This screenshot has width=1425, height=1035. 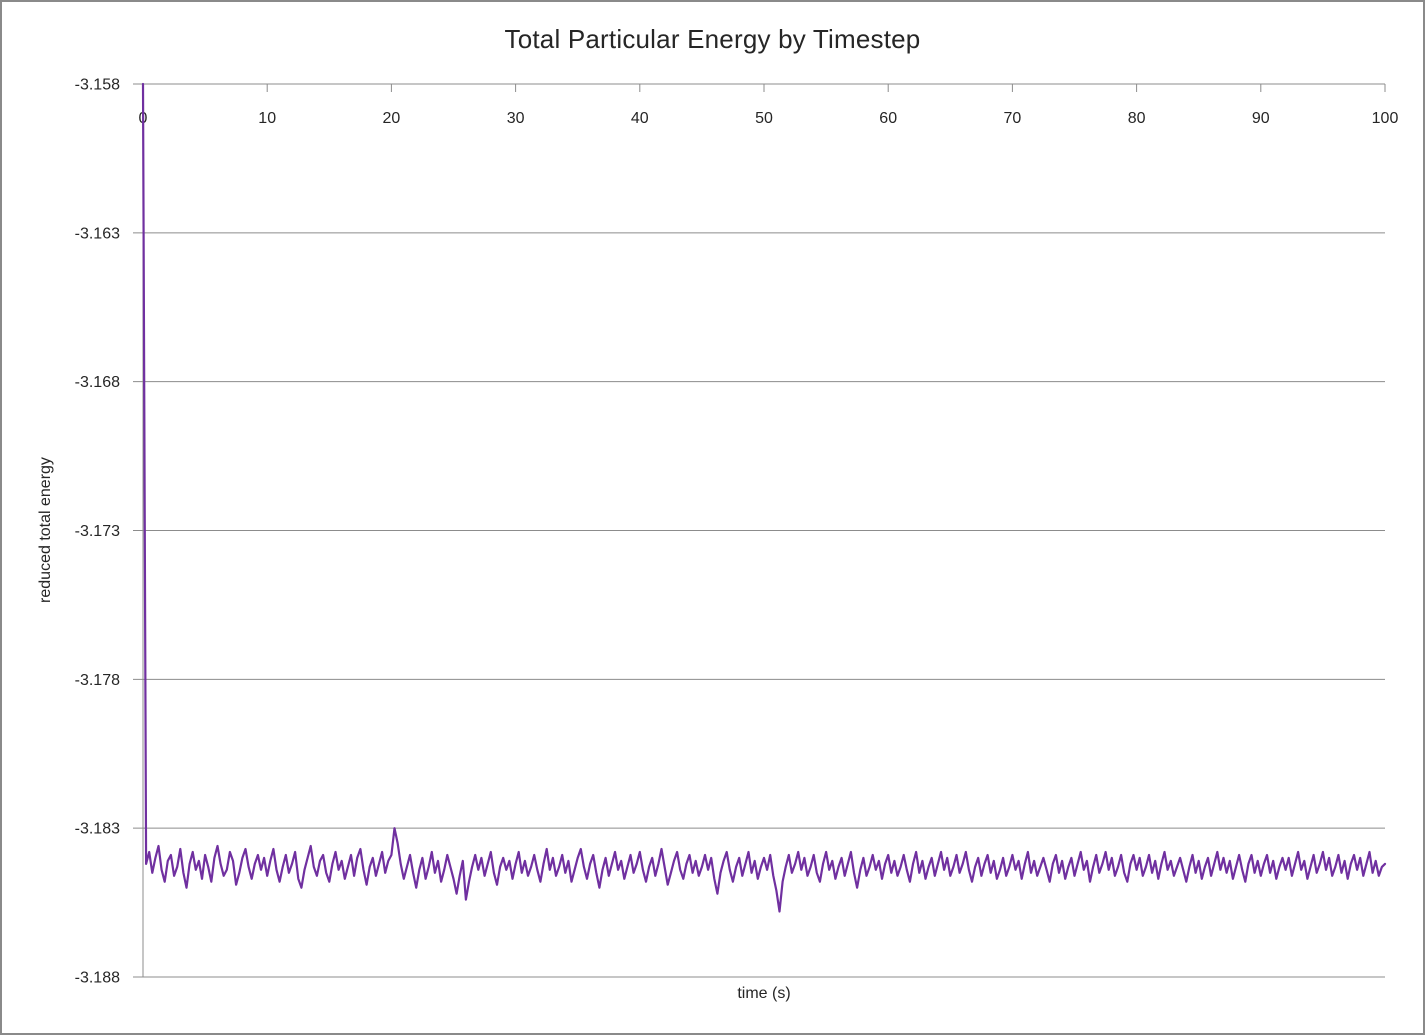 I want to click on x-tick-label: 50, so click(x=764, y=118).